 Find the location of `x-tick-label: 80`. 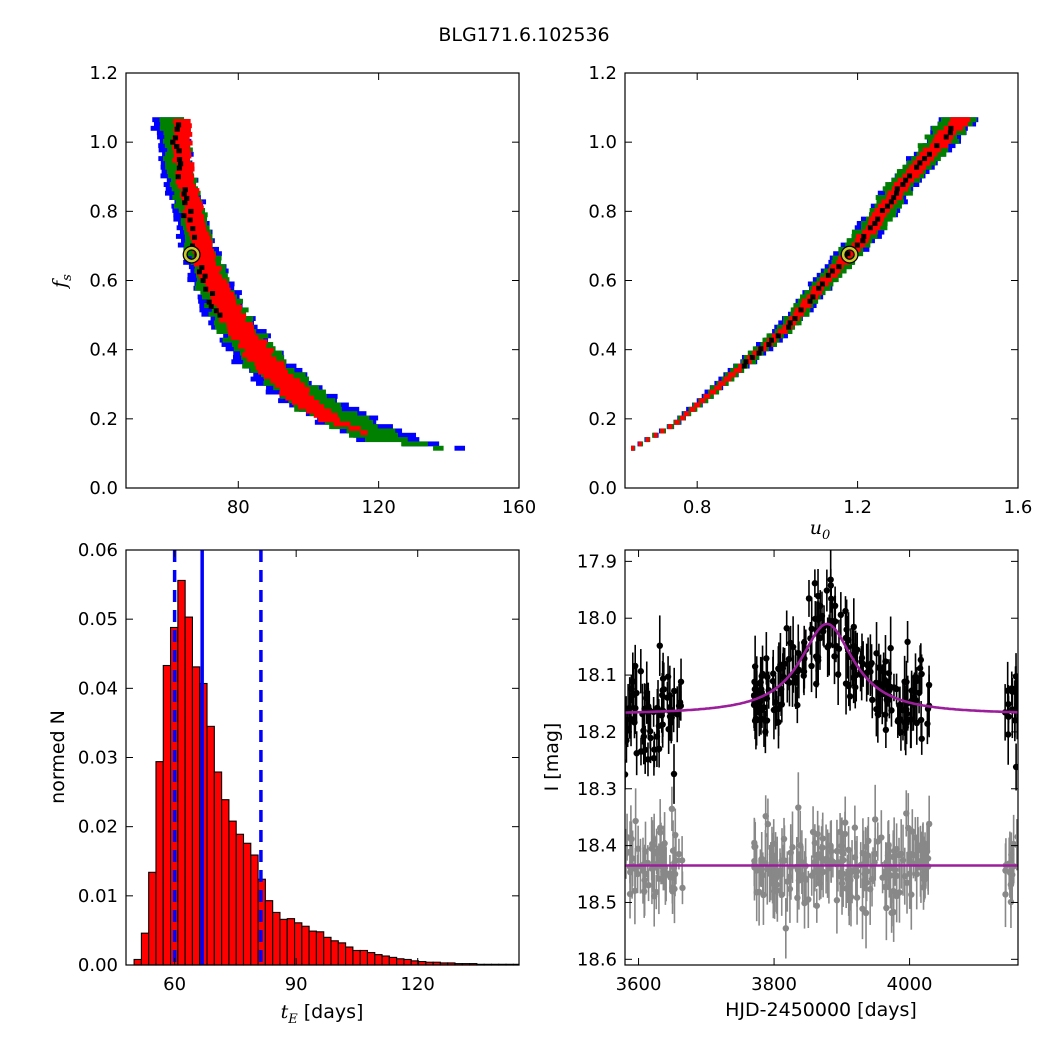

x-tick-label: 80 is located at coordinates (238, 507).